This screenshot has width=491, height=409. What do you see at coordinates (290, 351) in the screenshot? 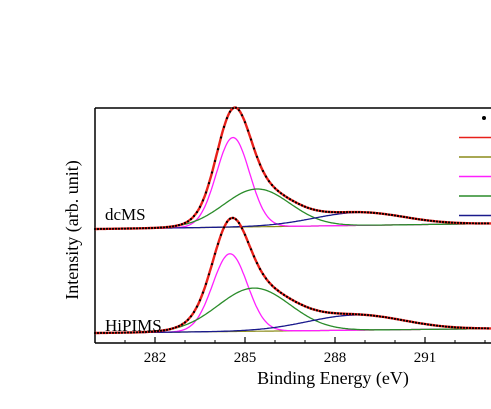
I see `x-axis-ticks: 282 285 288 291` at bounding box center [290, 351].